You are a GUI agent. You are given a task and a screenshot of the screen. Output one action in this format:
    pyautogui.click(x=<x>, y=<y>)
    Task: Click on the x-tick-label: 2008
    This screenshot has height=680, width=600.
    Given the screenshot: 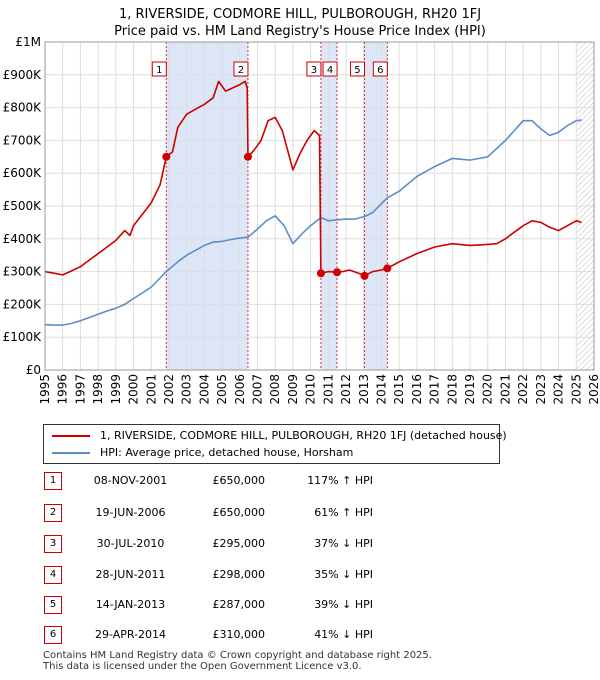 What is the action you would take?
    pyautogui.click(x=275, y=389)
    